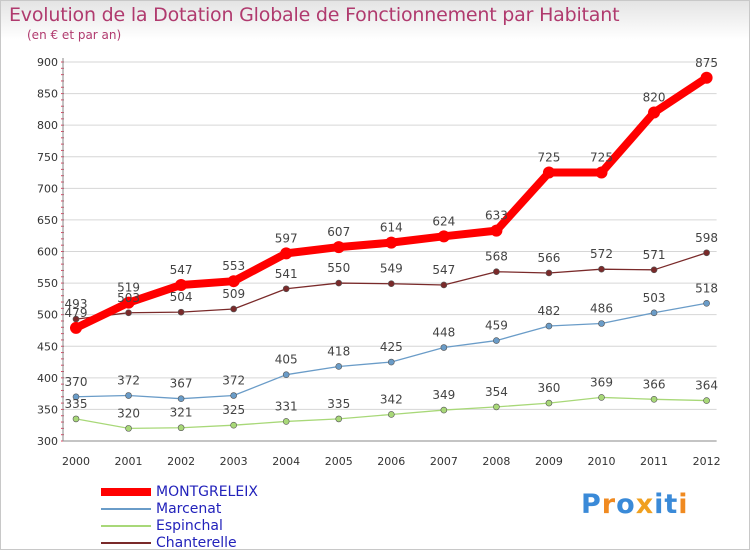 Image resolution: width=750 pixels, height=550 pixels. What do you see at coordinates (233, 266) in the screenshot?
I see `data-label: 553` at bounding box center [233, 266].